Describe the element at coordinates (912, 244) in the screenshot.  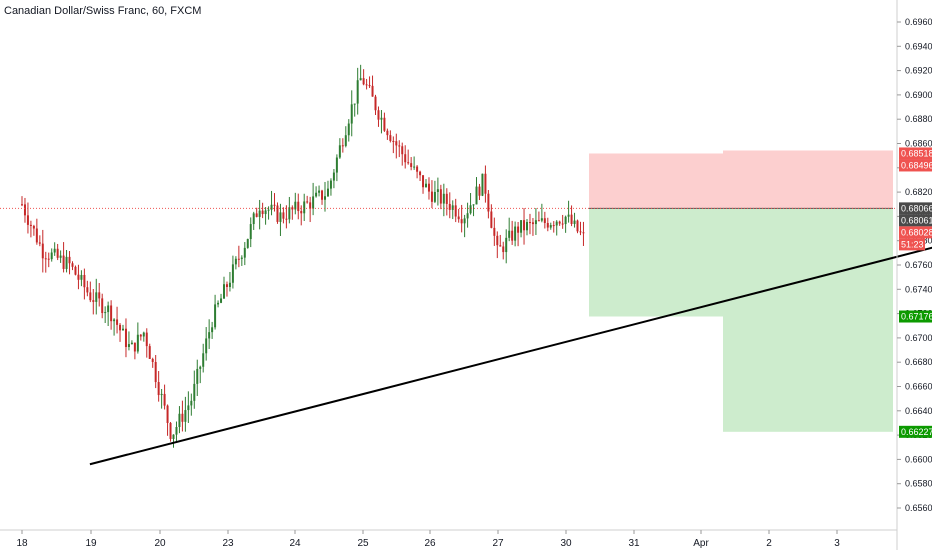
I see `price-tag` at that location.